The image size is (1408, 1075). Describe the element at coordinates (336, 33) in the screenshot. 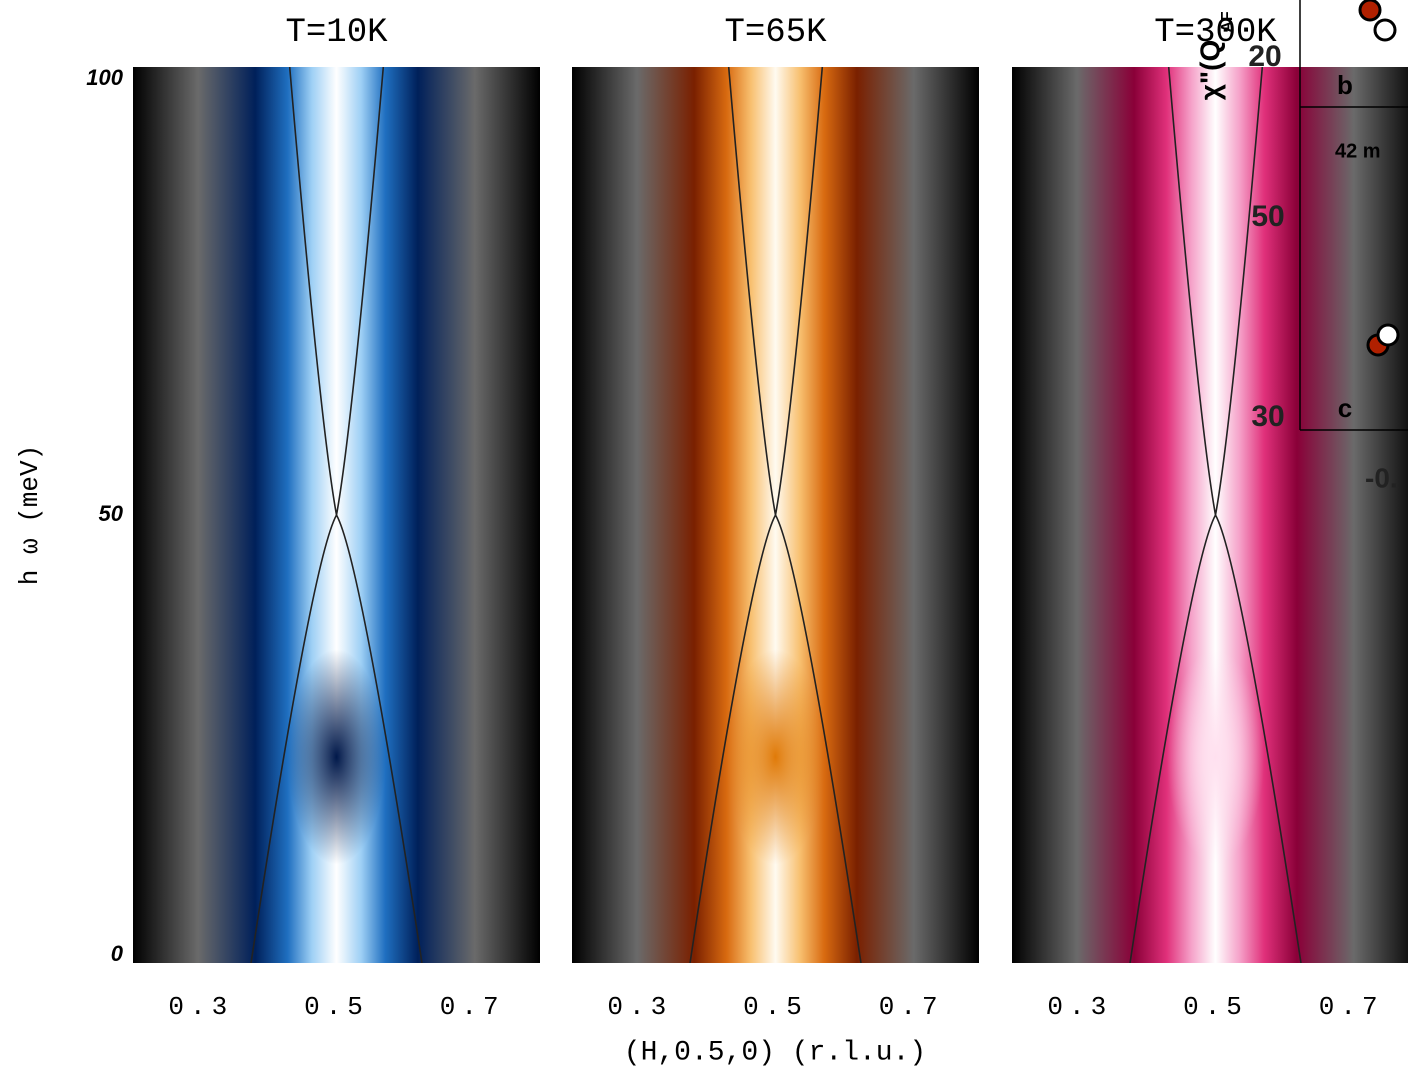

I see `panel-title: T=10K` at that location.